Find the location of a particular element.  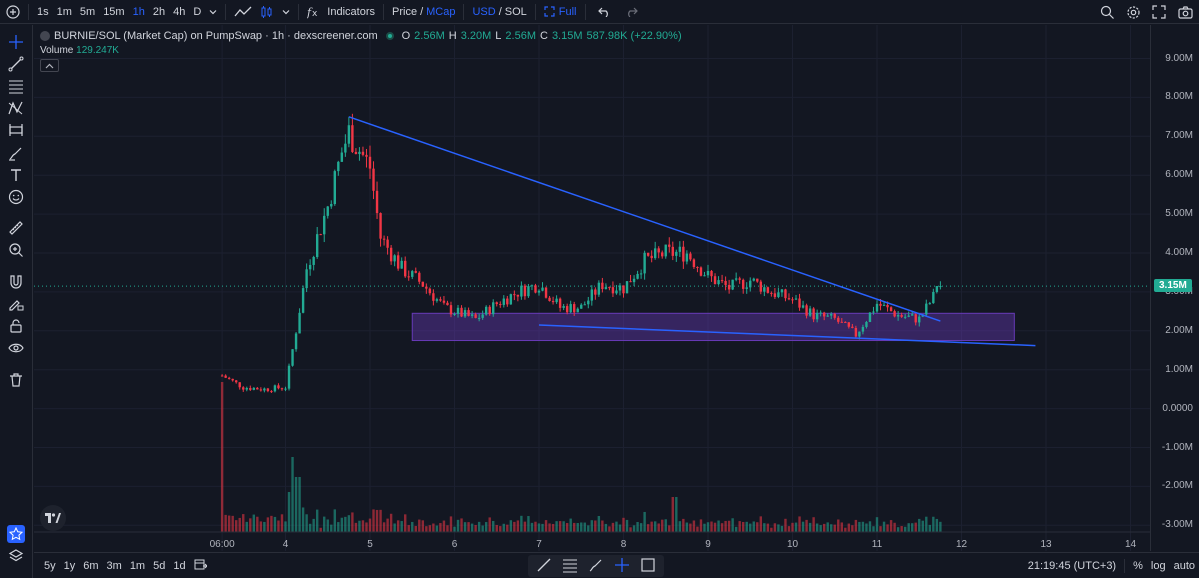

range-1m: 1m is located at coordinates (137, 565).